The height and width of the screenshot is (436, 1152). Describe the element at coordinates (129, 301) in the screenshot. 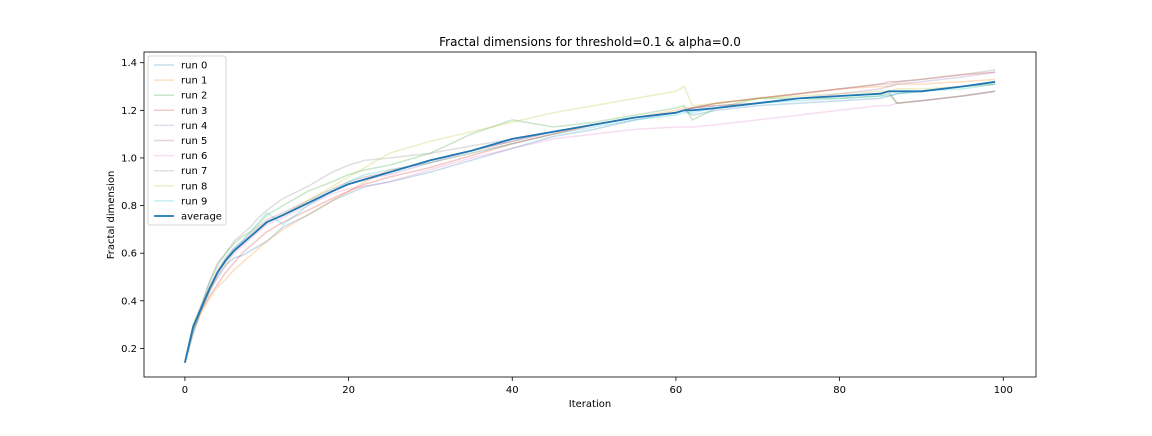

I see `y-tick-label: 0.4` at that location.